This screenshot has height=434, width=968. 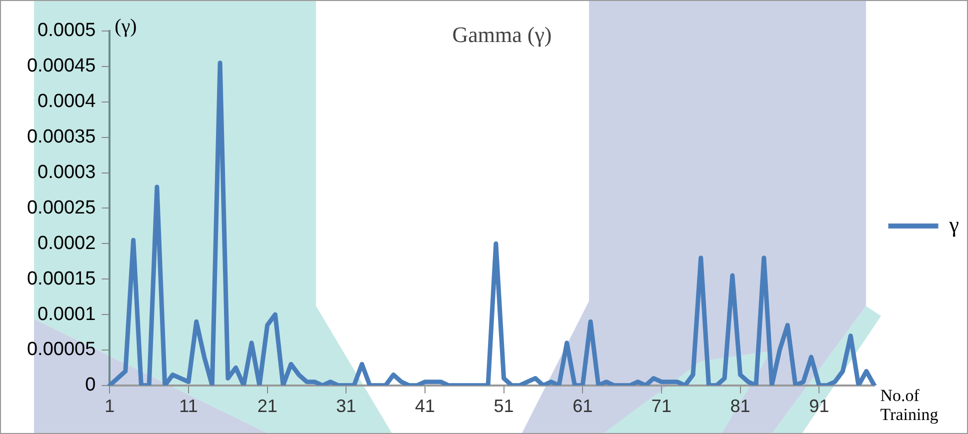 I want to click on y-tick-label: 0, so click(x=90, y=385).